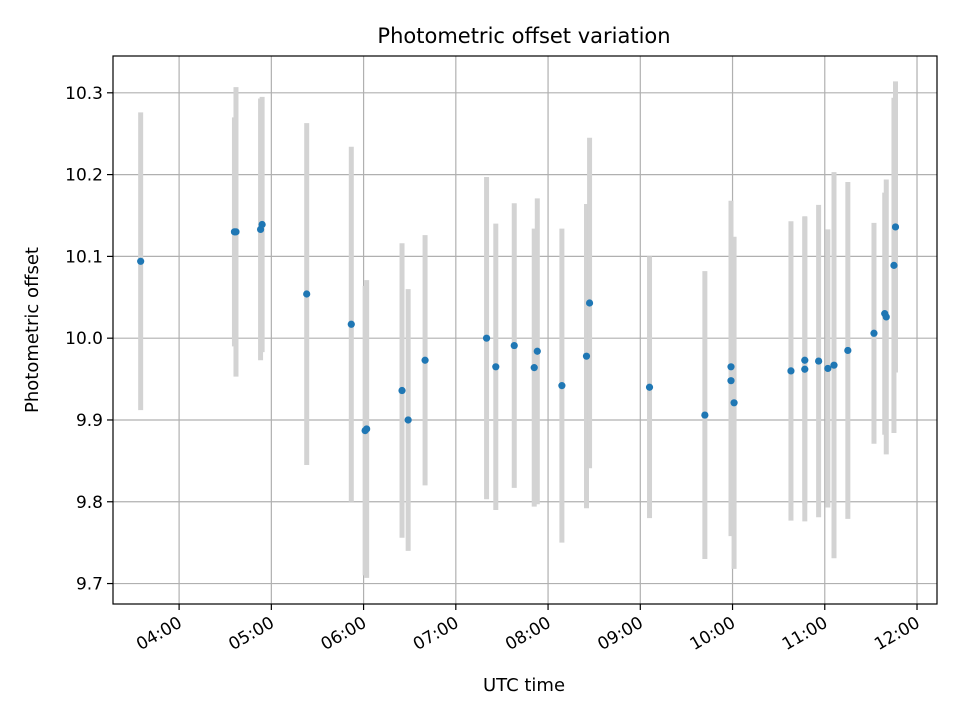 This screenshot has width=960, height=720. I want to click on y-tick-label: 10.3, so click(84, 94).